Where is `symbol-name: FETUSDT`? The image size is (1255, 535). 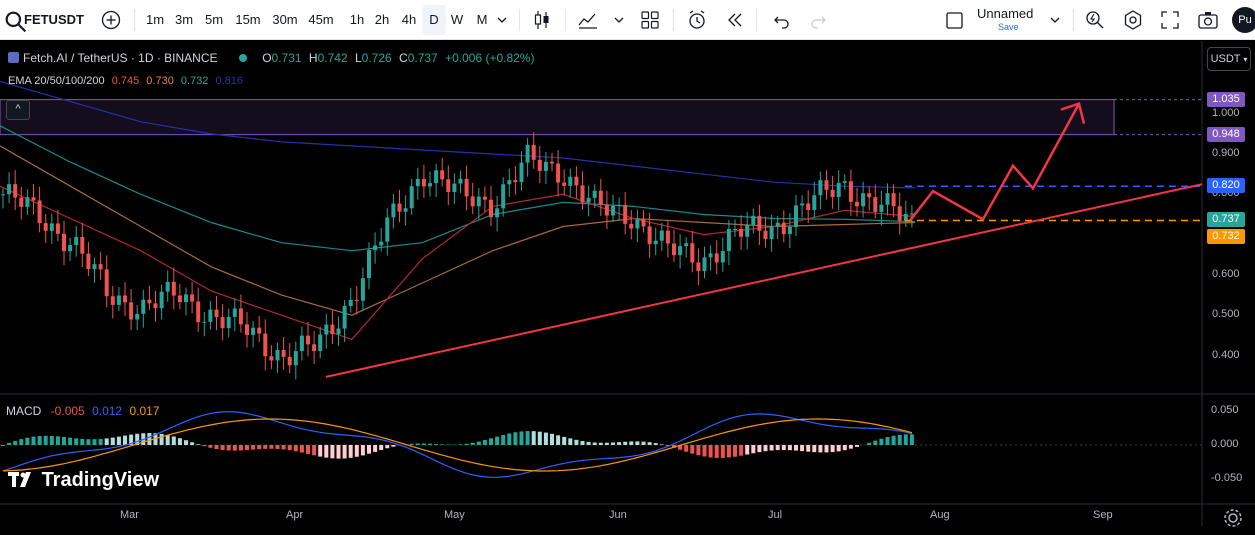
symbol-name: FETUSDT is located at coordinates (54, 20).